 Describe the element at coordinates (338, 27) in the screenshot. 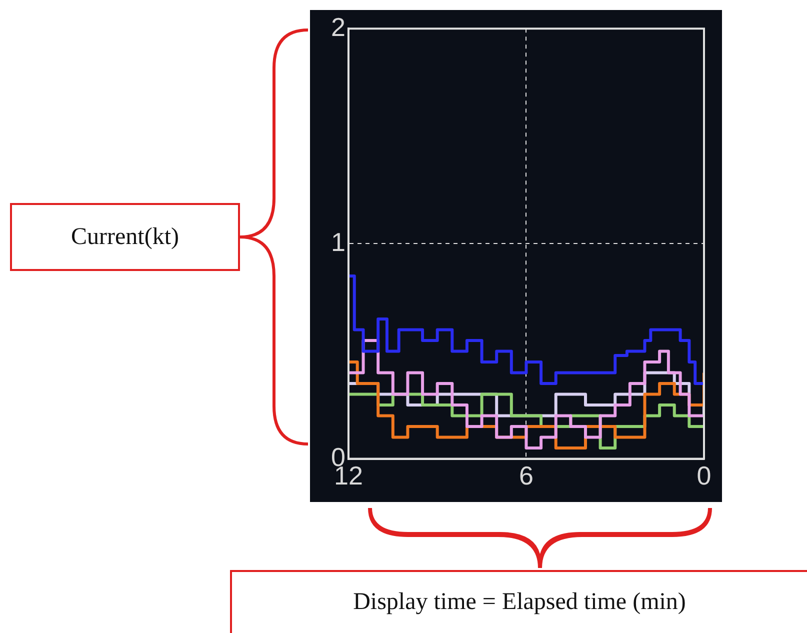

I see `y-tick-label: 2` at that location.